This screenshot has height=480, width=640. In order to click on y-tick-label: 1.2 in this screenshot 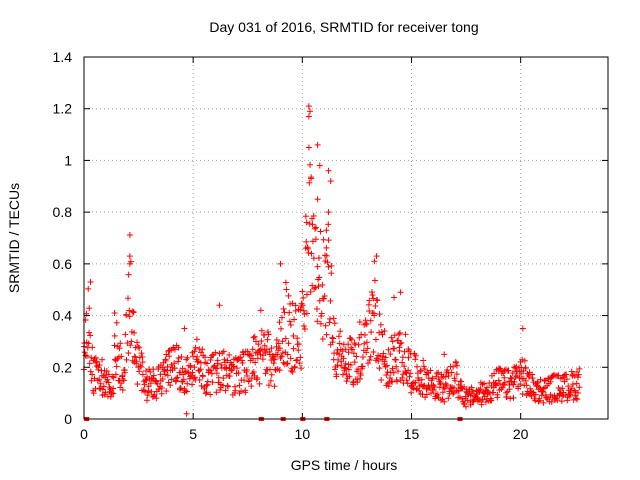, I will do `click(63, 109)`.